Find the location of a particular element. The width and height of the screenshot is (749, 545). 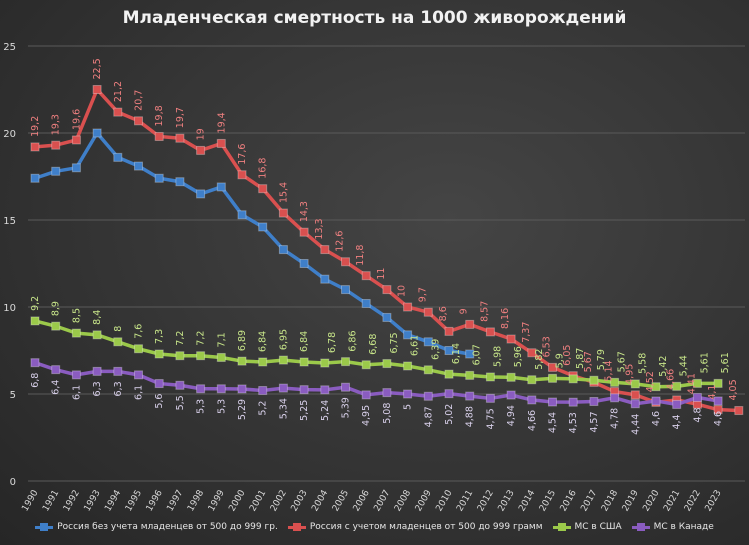

data-label: 5,61 is located at coordinates (704, 362).